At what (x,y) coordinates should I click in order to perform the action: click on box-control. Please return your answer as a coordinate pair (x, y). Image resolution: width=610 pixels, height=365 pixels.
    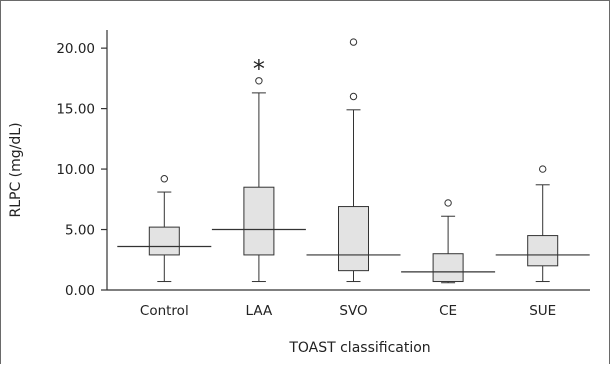
    Looking at the image, I should click on (164, 229).